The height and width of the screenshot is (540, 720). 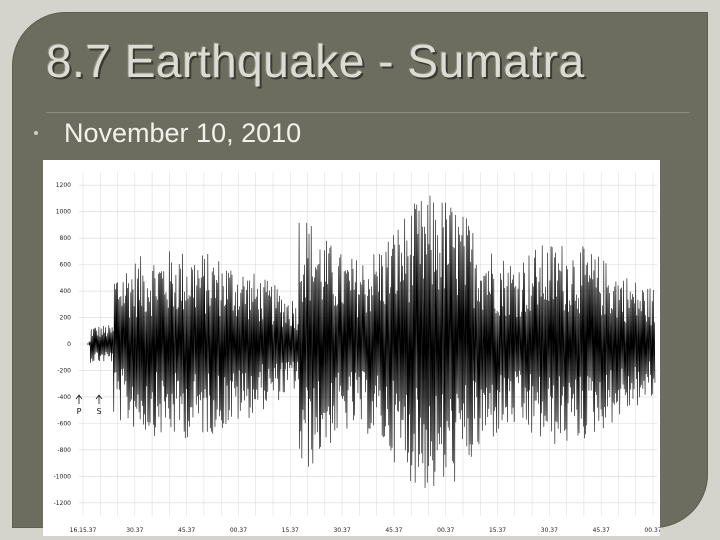 What do you see at coordinates (63, 503) in the screenshot?
I see `y-tick-label: -1200` at bounding box center [63, 503].